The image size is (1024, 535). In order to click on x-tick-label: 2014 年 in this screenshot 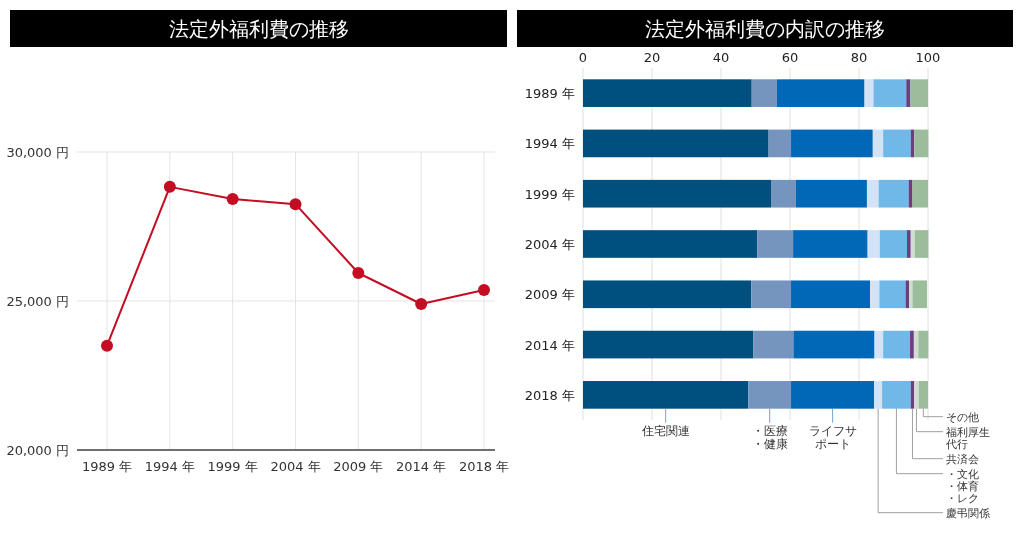, I will do `click(421, 466)`.